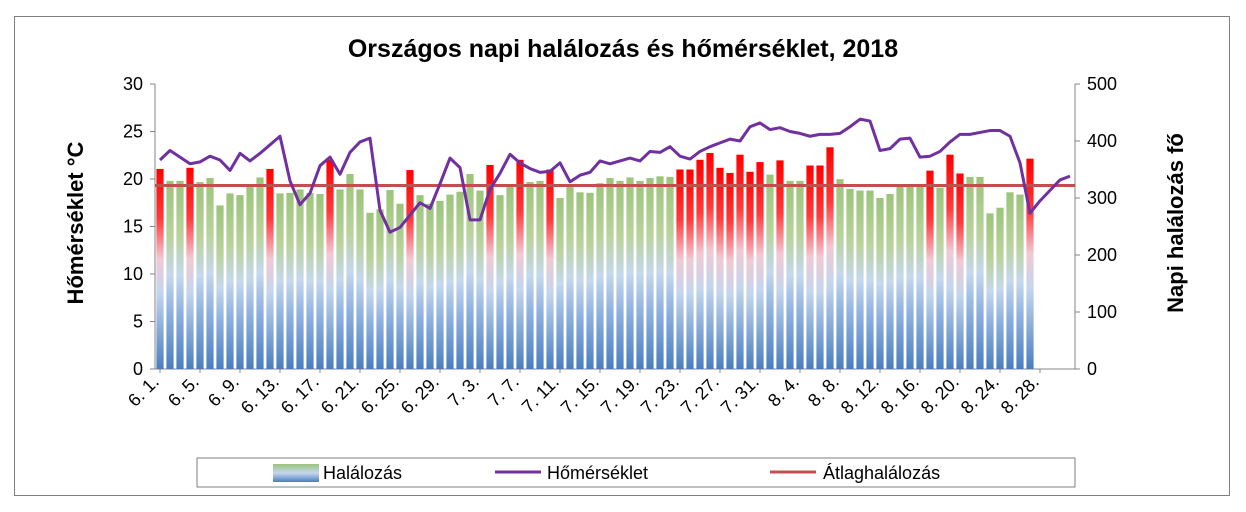  I want to click on x-tick-label: 7. 19., so click(620, 395).